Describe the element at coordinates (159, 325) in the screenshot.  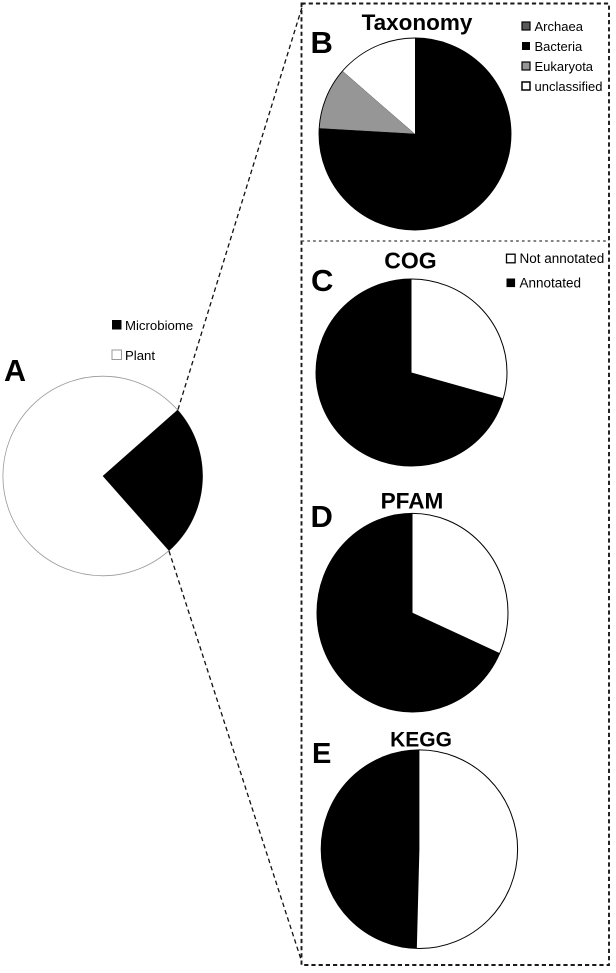
I see `svg-text: Microbiome` at that location.